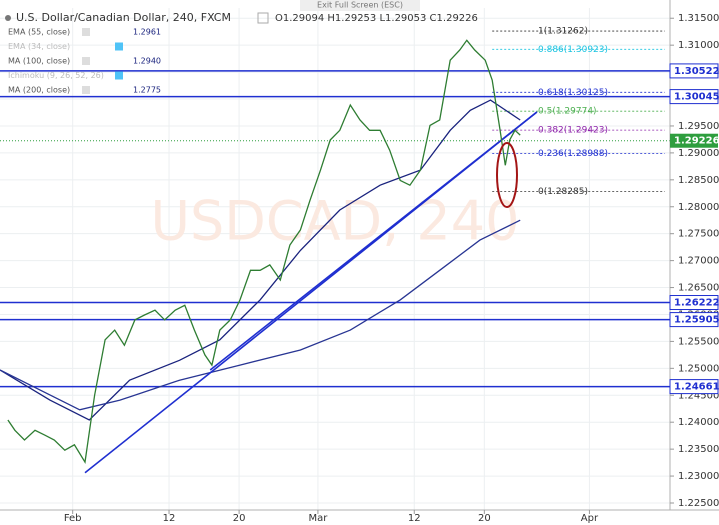 The image size is (719, 525). I want to click on y-tick-label: 1.27000, so click(698, 261).